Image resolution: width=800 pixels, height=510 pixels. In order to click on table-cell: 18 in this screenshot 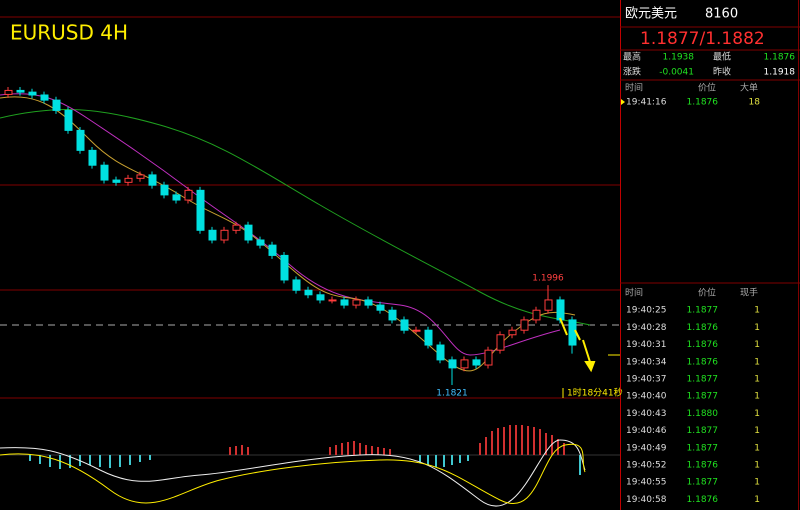, I will do `click(755, 103)`.